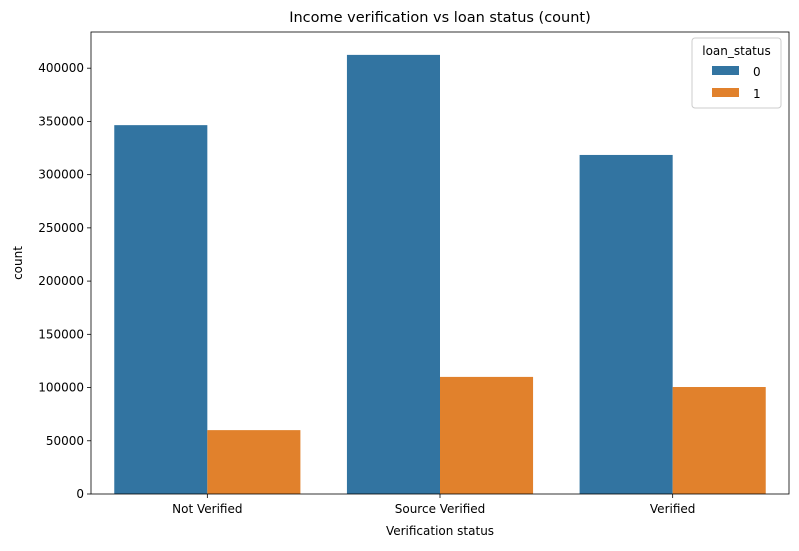 This screenshot has height=551, width=799. Describe the element at coordinates (61, 175) in the screenshot. I see `y-tick-label: 300000` at that location.